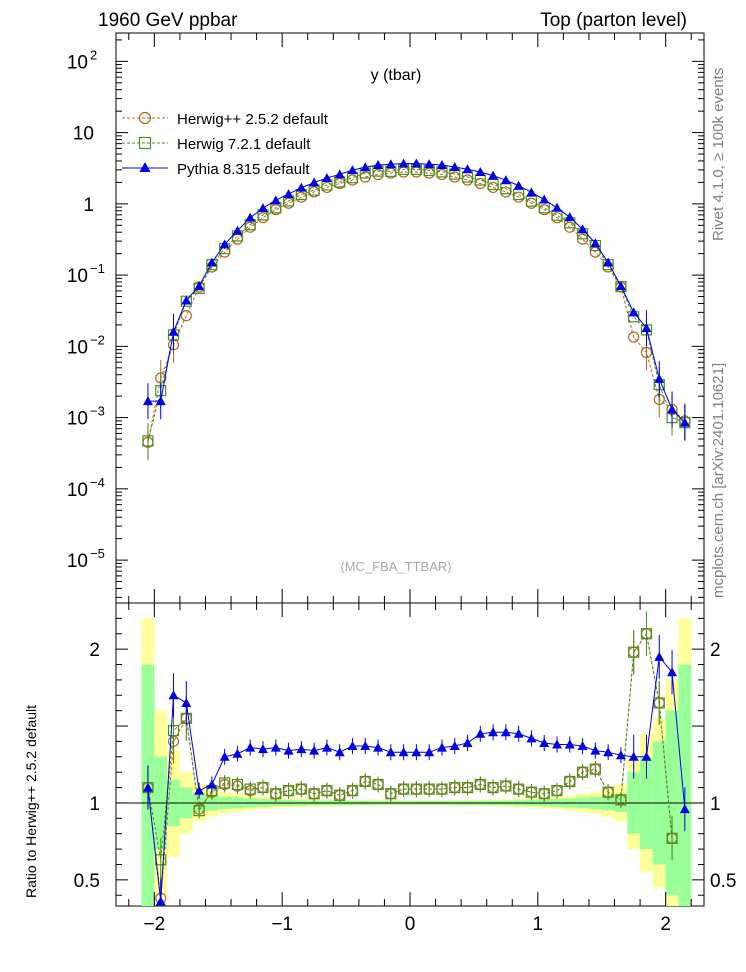 The image size is (746, 972). I want to click on legend-entry-herwigpp: Herwig++ 2.5.2 default, so click(225, 119).